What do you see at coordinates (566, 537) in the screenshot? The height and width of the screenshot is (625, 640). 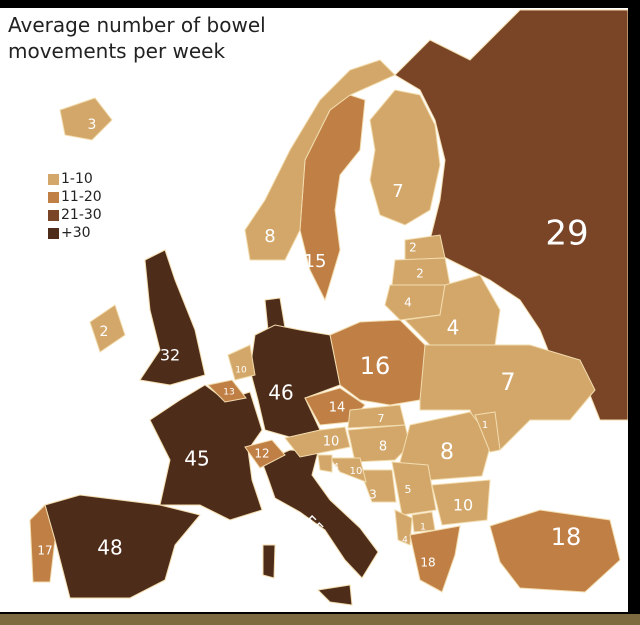 I see `value-turkey: 18` at bounding box center [566, 537].